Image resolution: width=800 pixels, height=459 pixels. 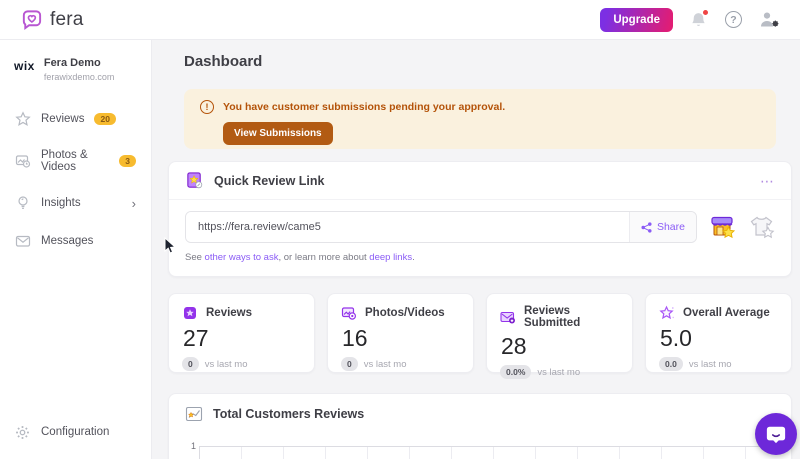 I want to click on reviews-stat-icon, so click(x=190, y=313).